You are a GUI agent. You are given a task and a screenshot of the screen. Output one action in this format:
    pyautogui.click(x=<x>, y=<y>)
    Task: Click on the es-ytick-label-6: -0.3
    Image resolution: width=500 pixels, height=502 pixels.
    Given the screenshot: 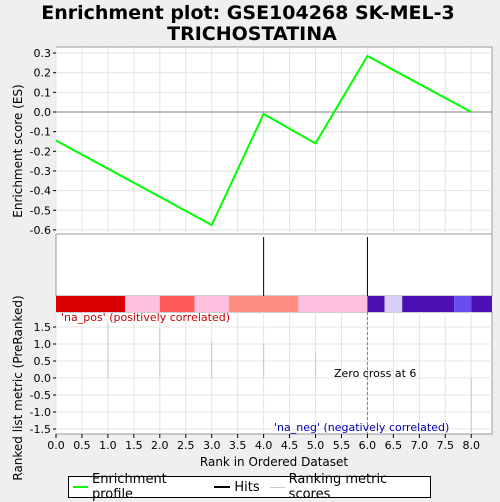 What is the action you would take?
    pyautogui.click(x=40, y=171)
    